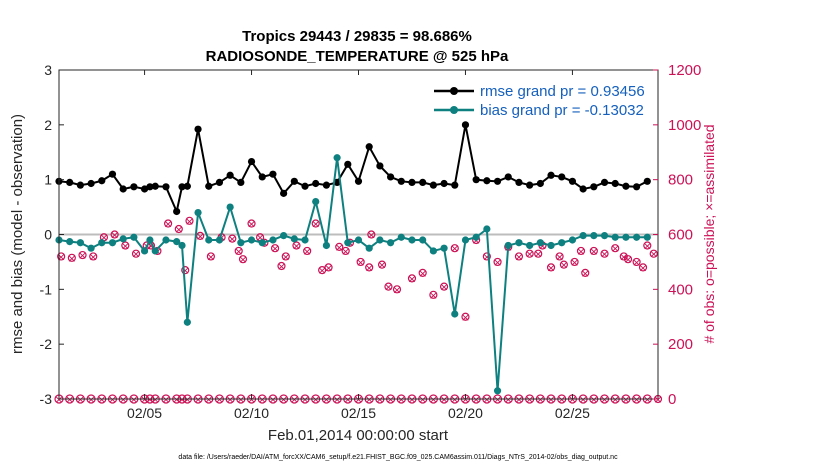 The image size is (830, 470). Describe the element at coordinates (46, 289) in the screenshot. I see `y-tick-label: -1` at that location.